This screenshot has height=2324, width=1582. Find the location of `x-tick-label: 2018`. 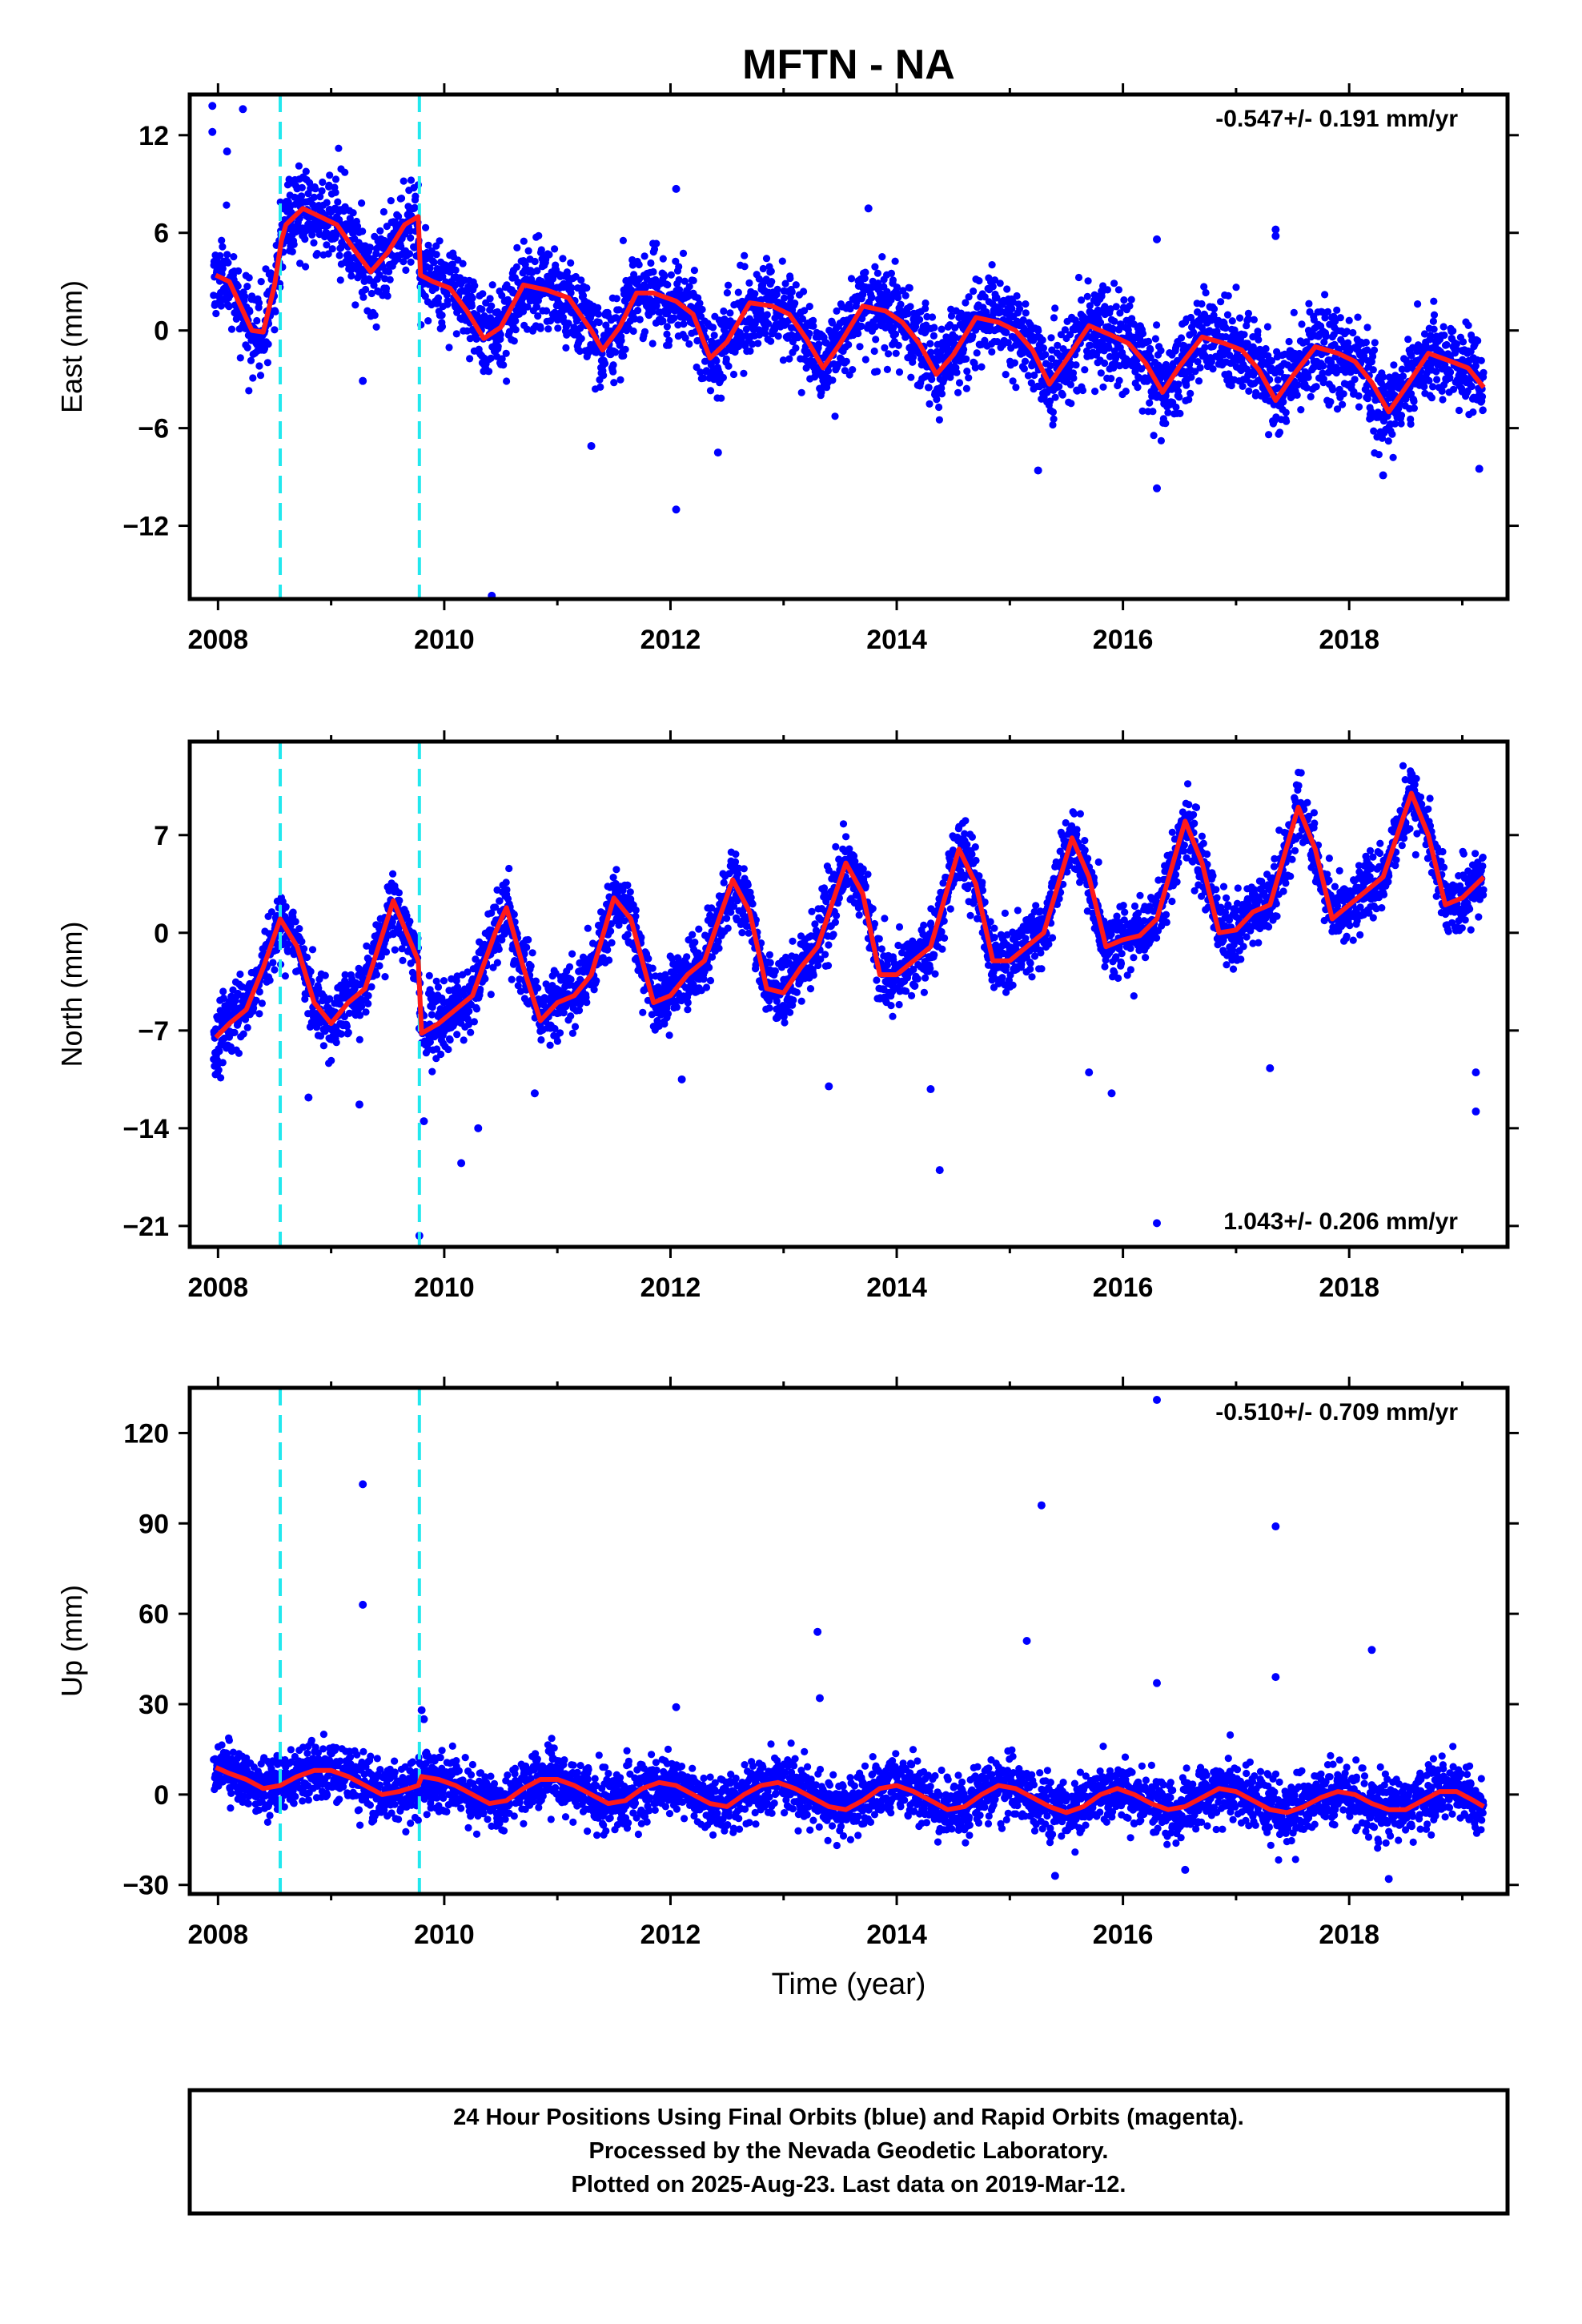

x-tick-label: 2018 is located at coordinates (1349, 640).